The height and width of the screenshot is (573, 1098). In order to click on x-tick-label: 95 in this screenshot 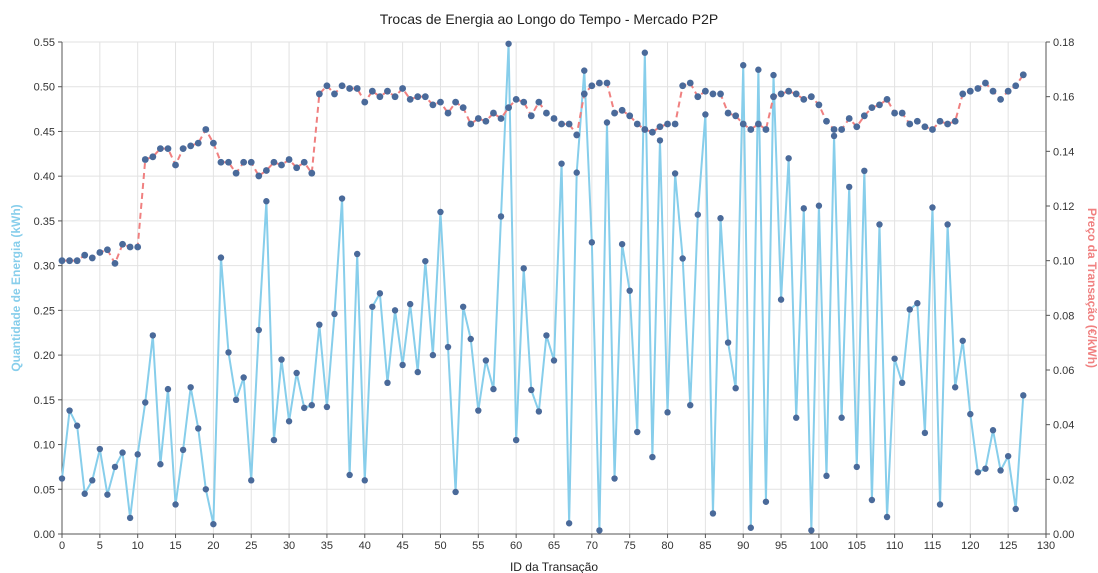, I will do `click(781, 546)`.